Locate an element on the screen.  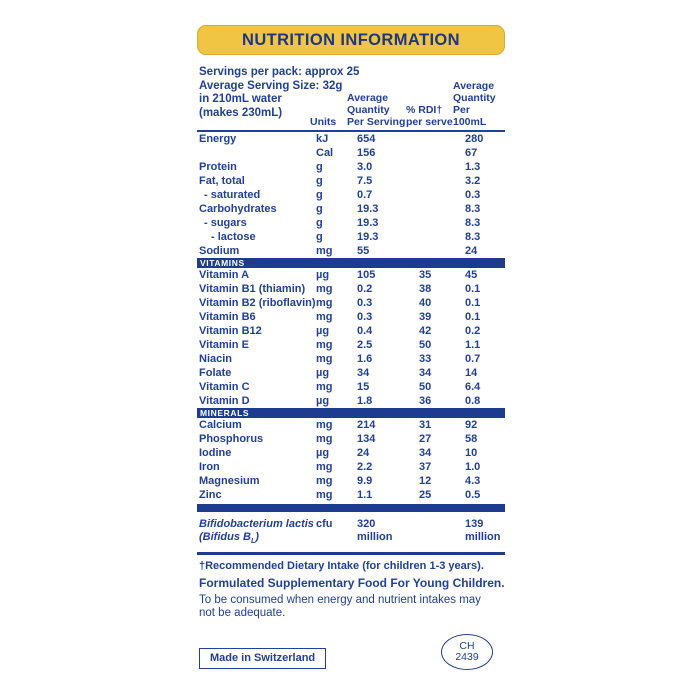
cell-rdi: 27 is located at coordinates (425, 439).